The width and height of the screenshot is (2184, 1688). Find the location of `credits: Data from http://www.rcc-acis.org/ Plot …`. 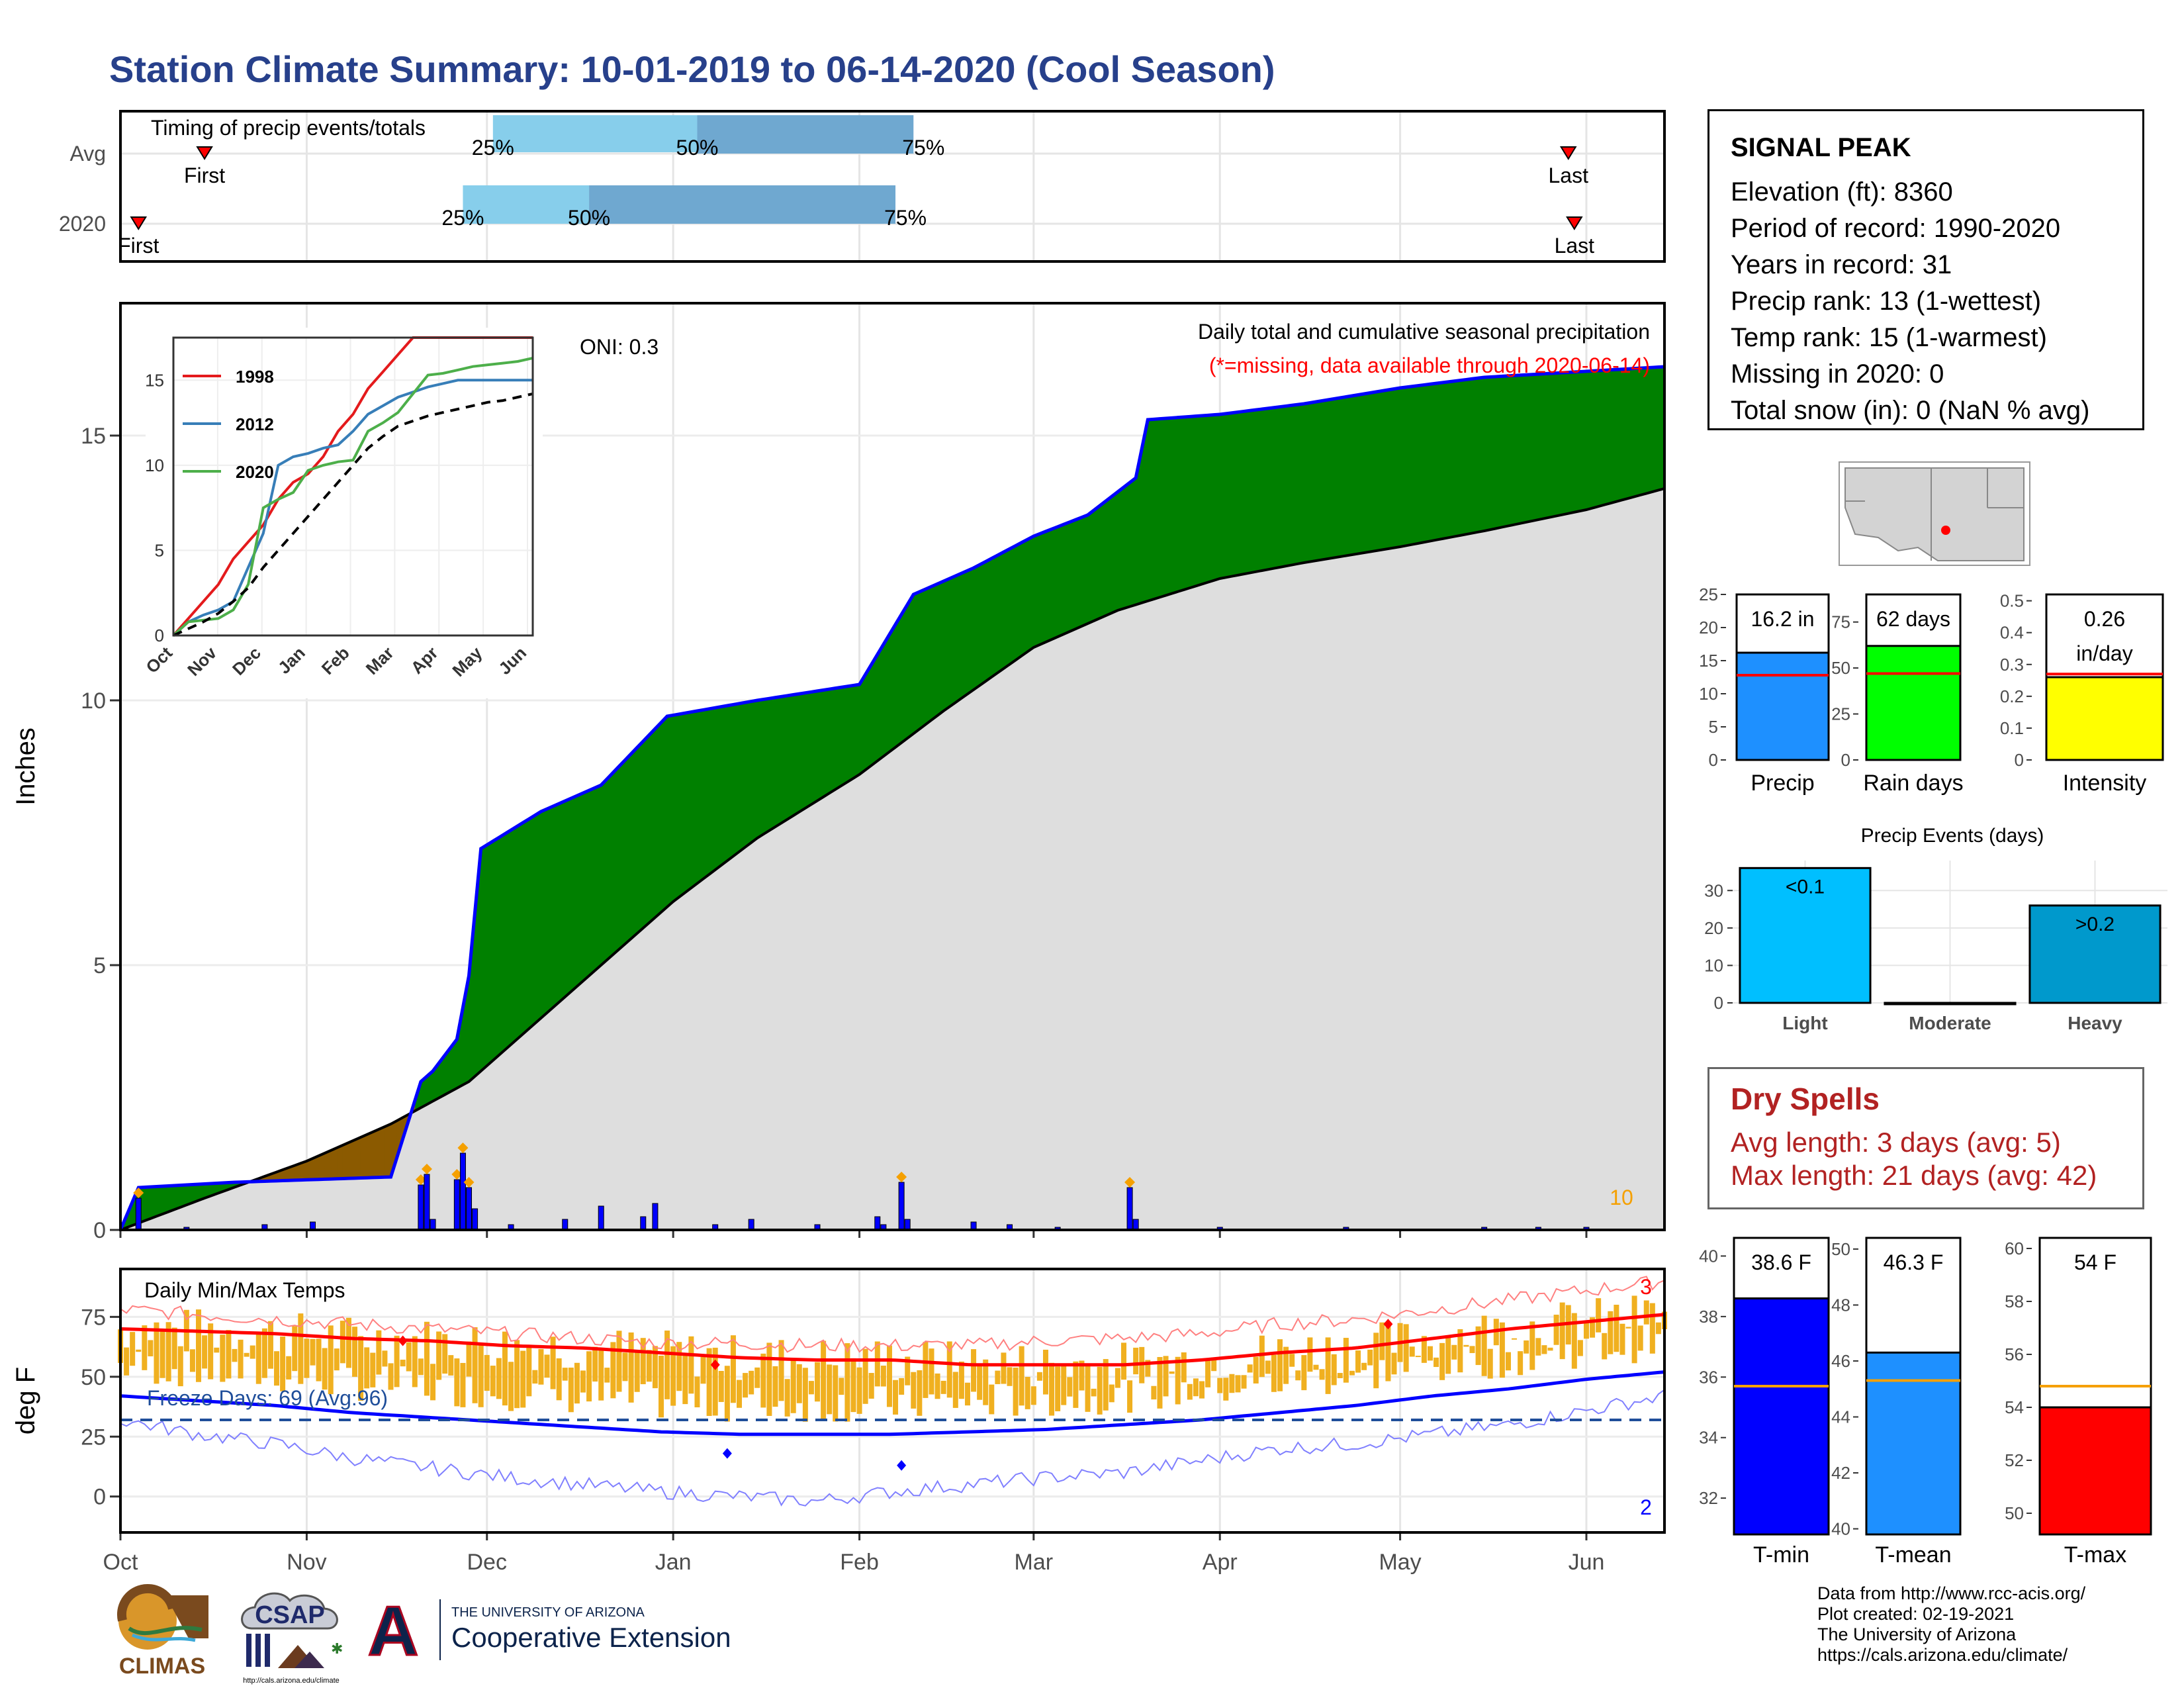

credits: Data from http://www.rcc-acis.org/ Plot … is located at coordinates (1951, 1624).